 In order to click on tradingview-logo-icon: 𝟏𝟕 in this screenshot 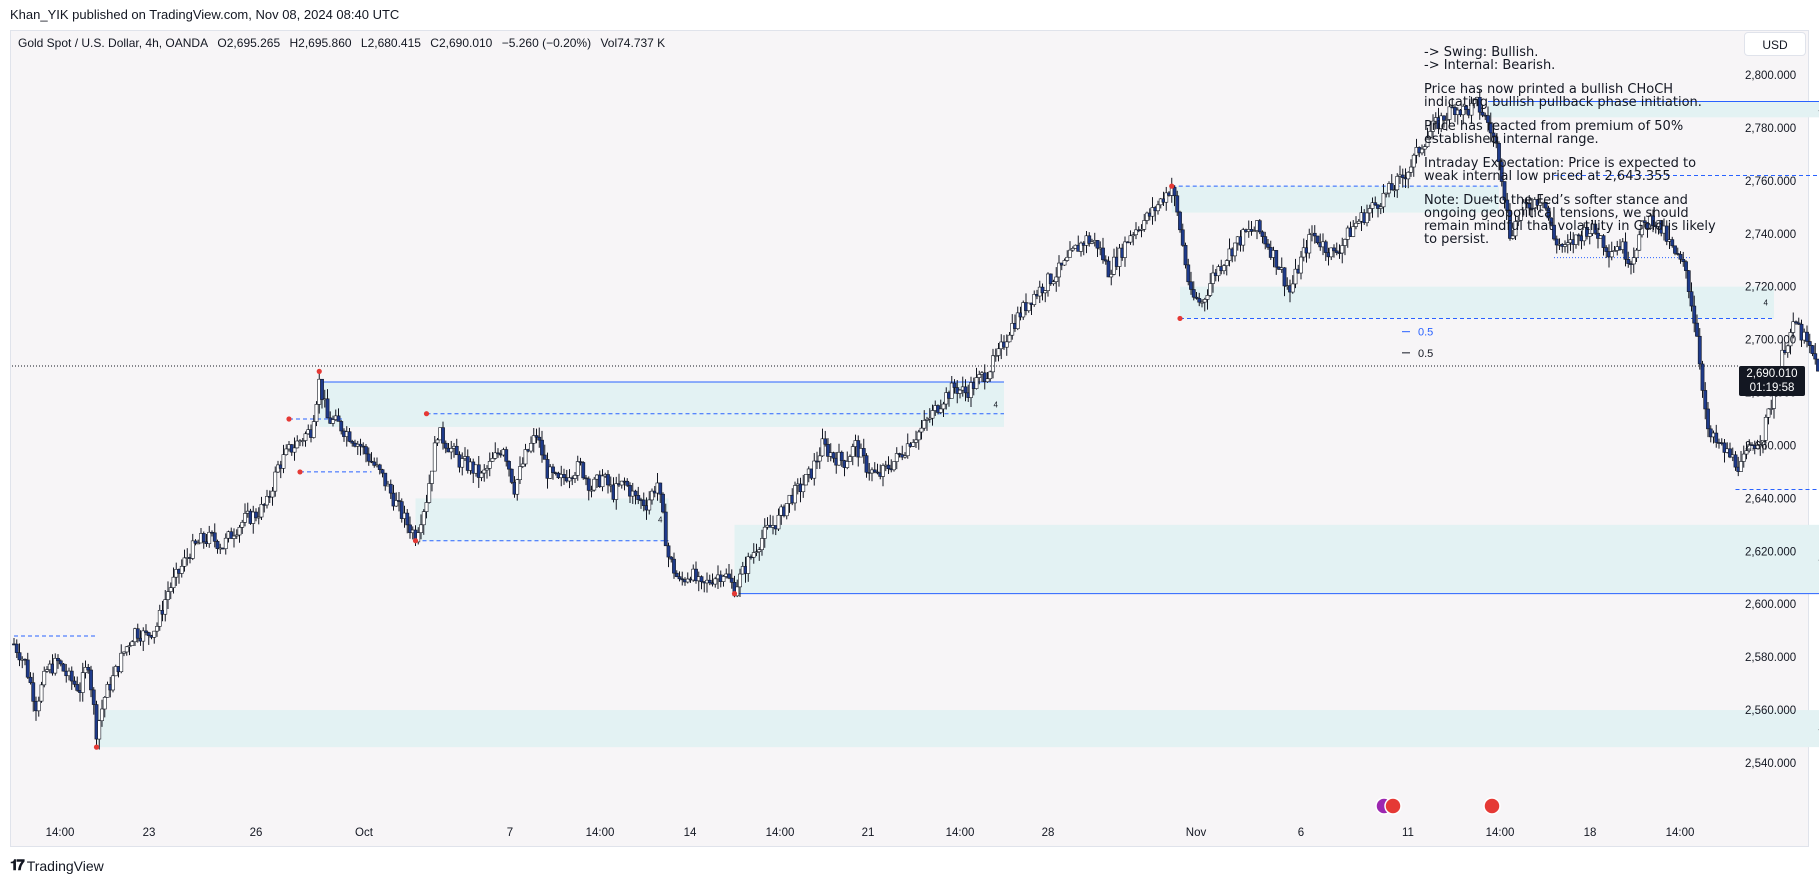, I will do `click(17, 865)`.